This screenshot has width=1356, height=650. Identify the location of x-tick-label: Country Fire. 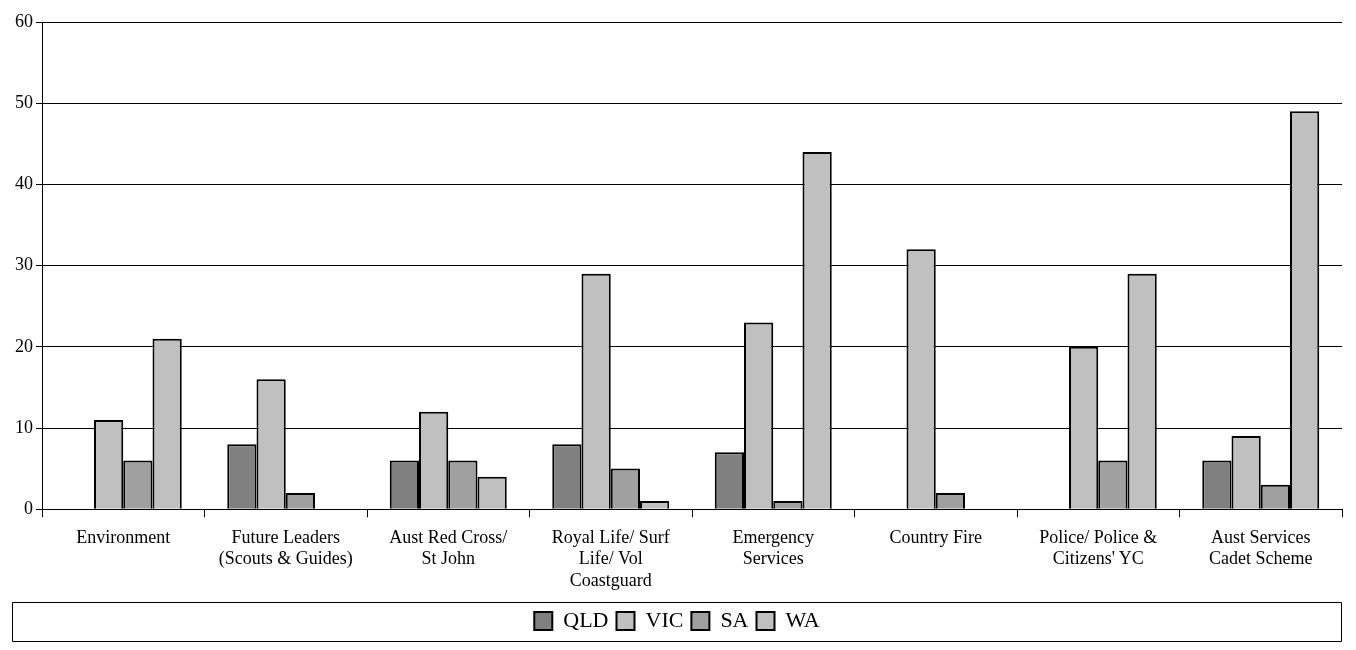
(936, 536).